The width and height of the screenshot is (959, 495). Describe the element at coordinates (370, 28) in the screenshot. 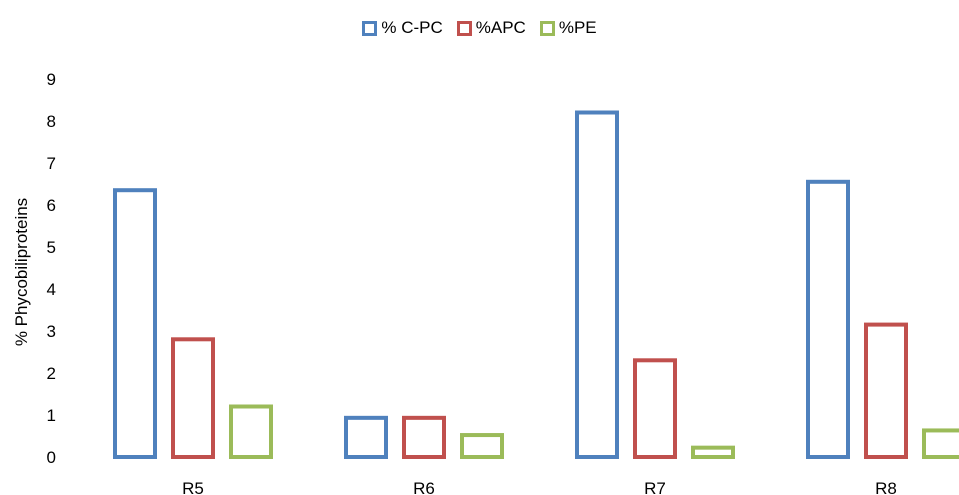

I see `legend-swatch-cpc` at that location.